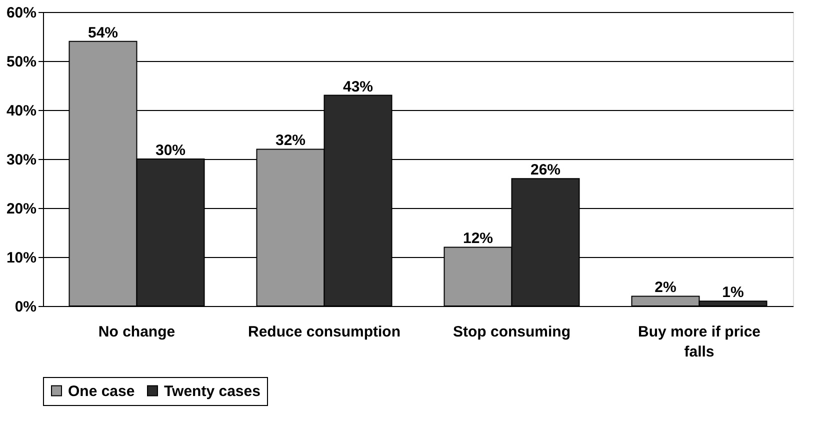 The image size is (833, 436). I want to click on y-tick-label: 40%, so click(21, 111).